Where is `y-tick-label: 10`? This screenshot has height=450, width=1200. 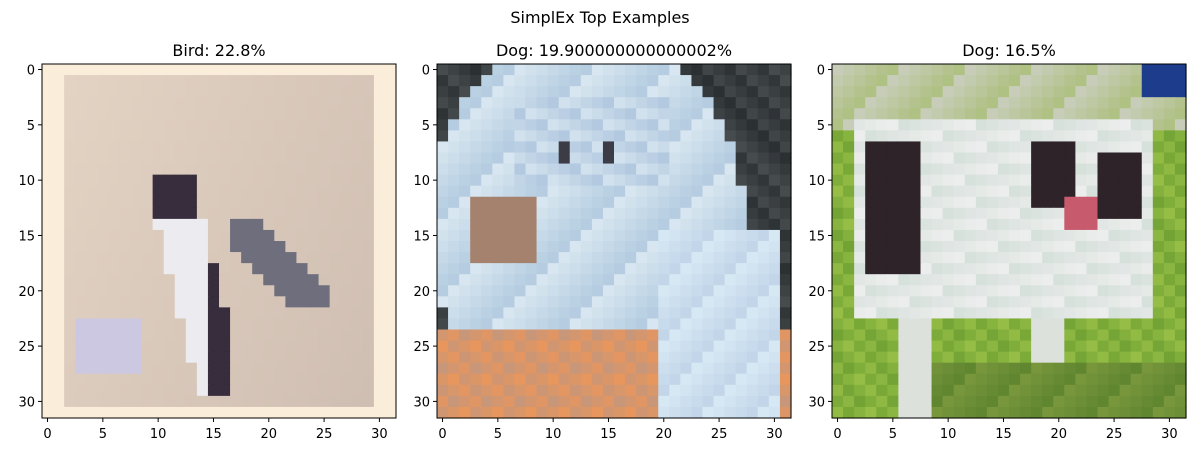
y-tick-label: 10 is located at coordinates (816, 181).